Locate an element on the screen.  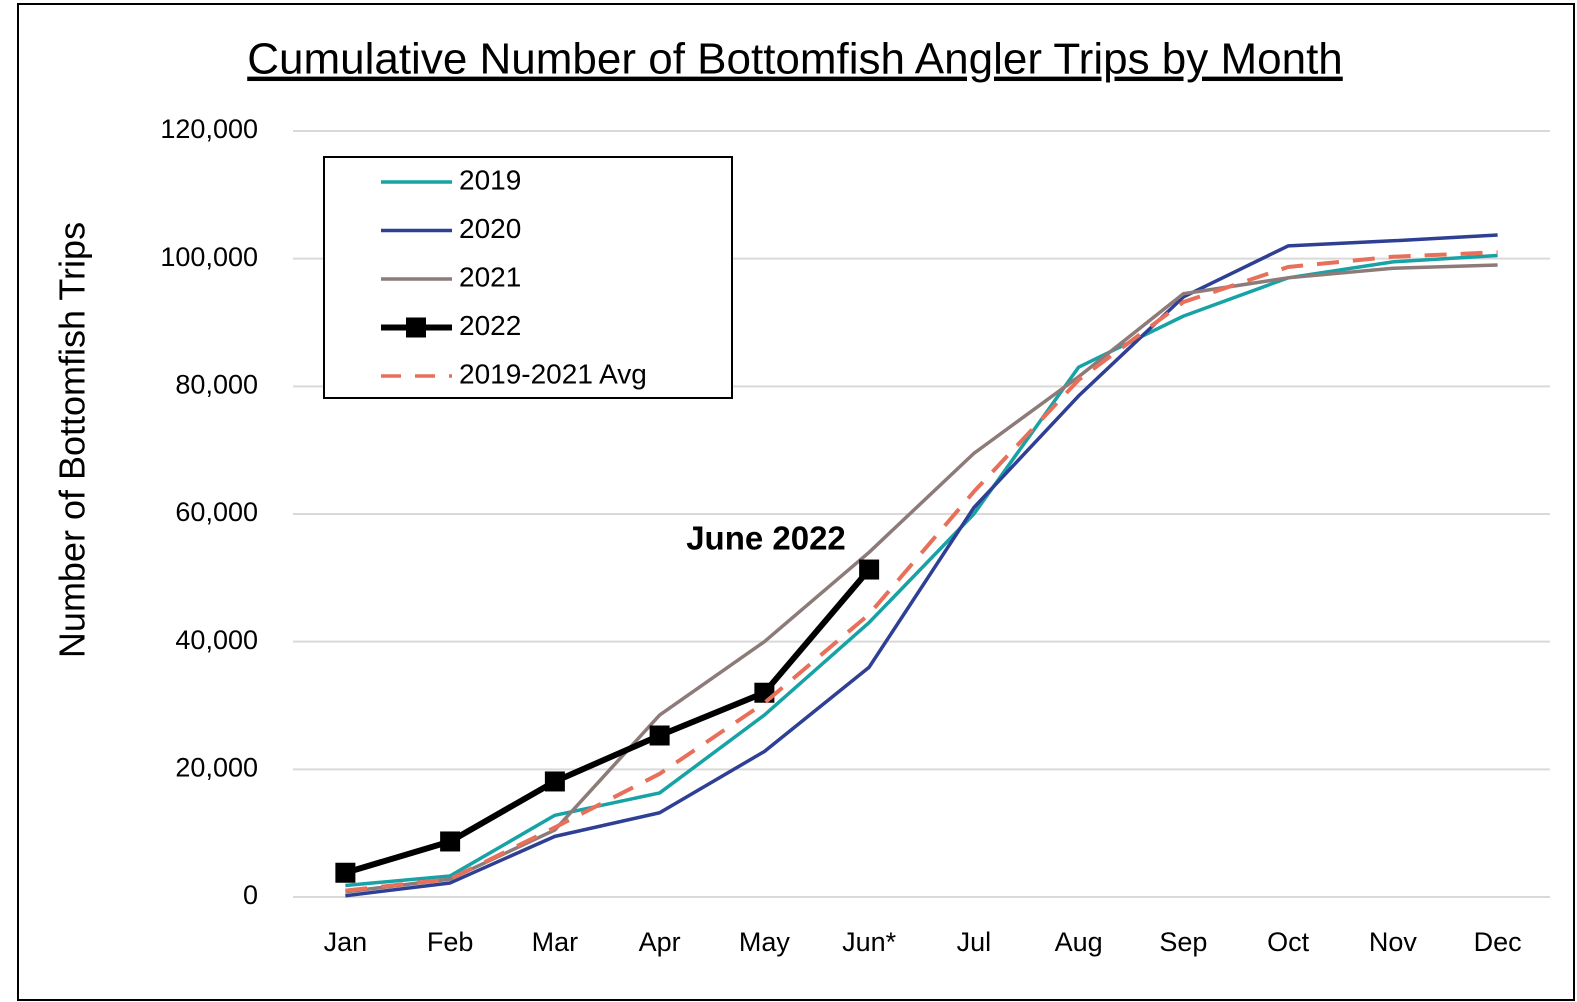
y-tick-label: 20,000 is located at coordinates (216, 767).